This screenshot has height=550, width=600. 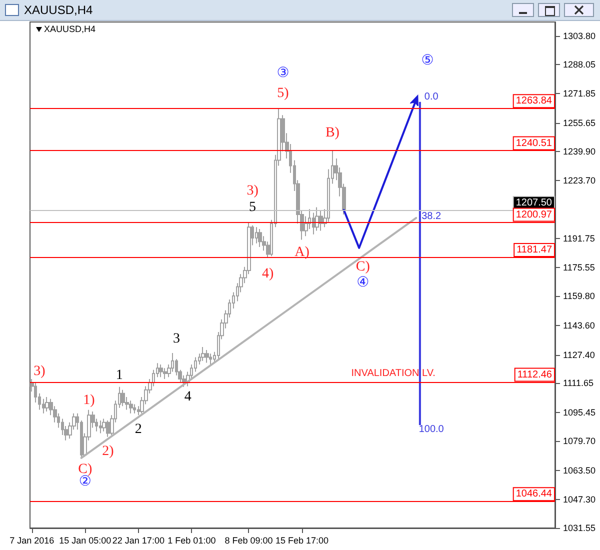 I want to click on annotation: 0.0, so click(x=431, y=97).